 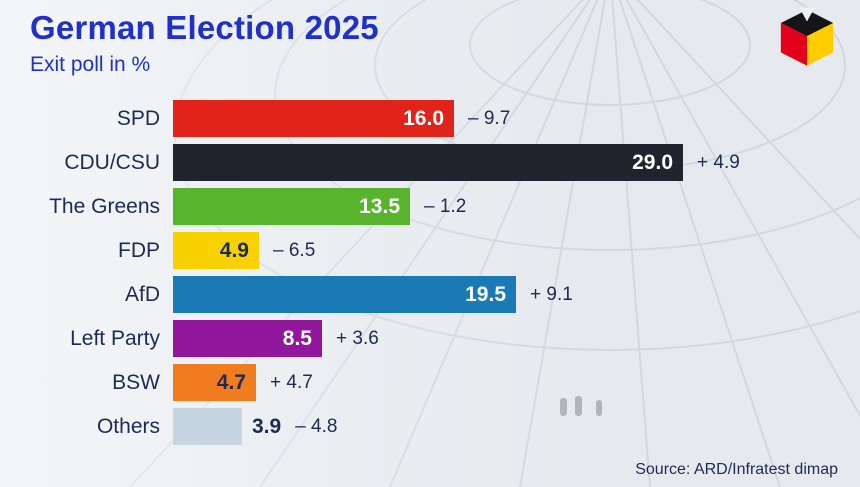 I want to click on bar-value-outside: 3.9, so click(x=267, y=426).